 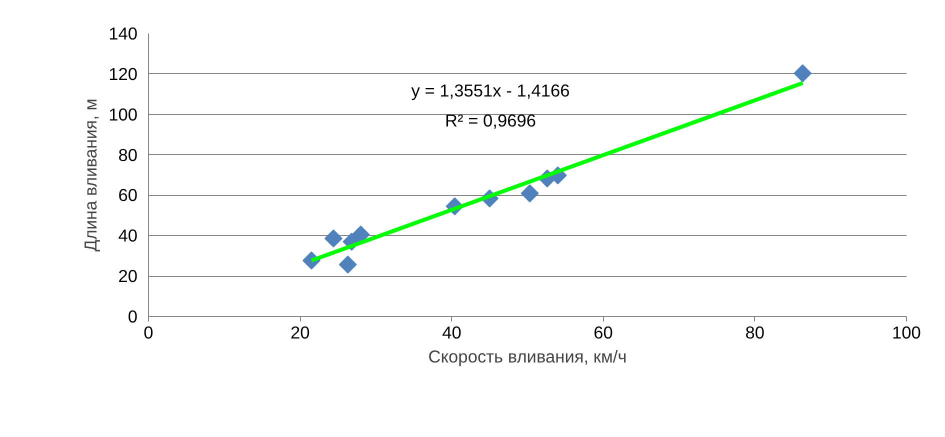 What do you see at coordinates (452, 332) in the screenshot?
I see `x-tick-label: 40` at bounding box center [452, 332].